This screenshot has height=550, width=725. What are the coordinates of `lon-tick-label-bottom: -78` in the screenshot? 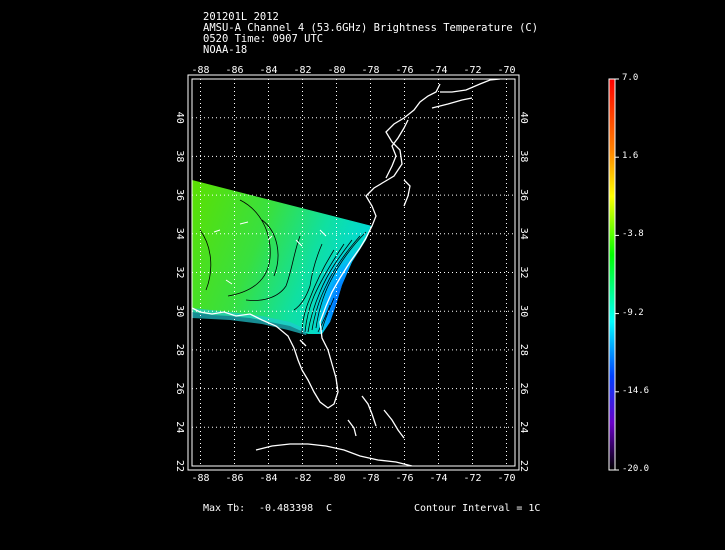 It's located at (370, 478).